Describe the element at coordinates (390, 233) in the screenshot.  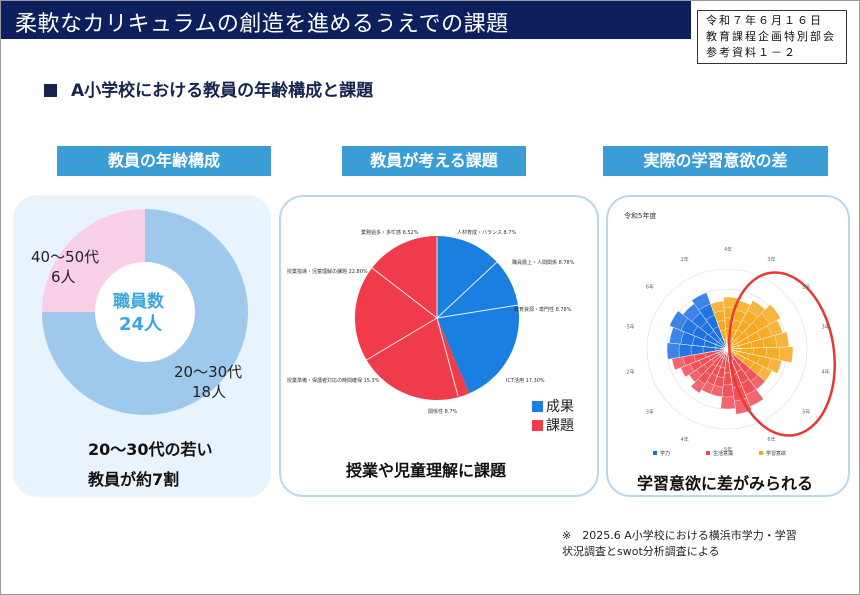
I see `slice-label-8: 業務過多・多忙感 8.52%` at that location.